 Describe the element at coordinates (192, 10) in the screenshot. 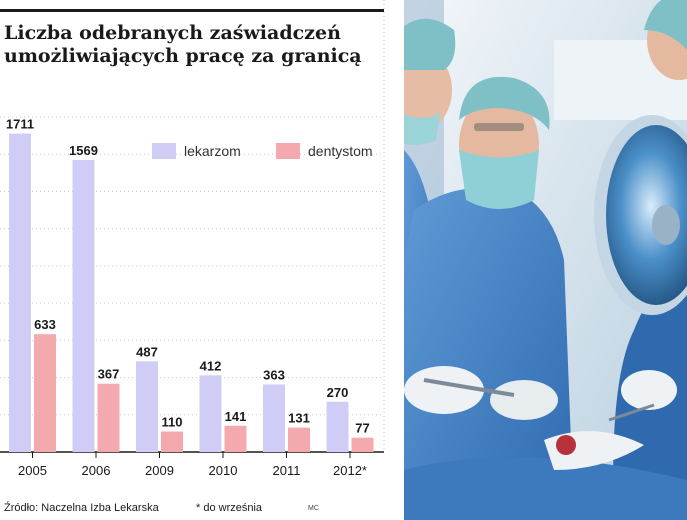

I see `top-rule` at that location.